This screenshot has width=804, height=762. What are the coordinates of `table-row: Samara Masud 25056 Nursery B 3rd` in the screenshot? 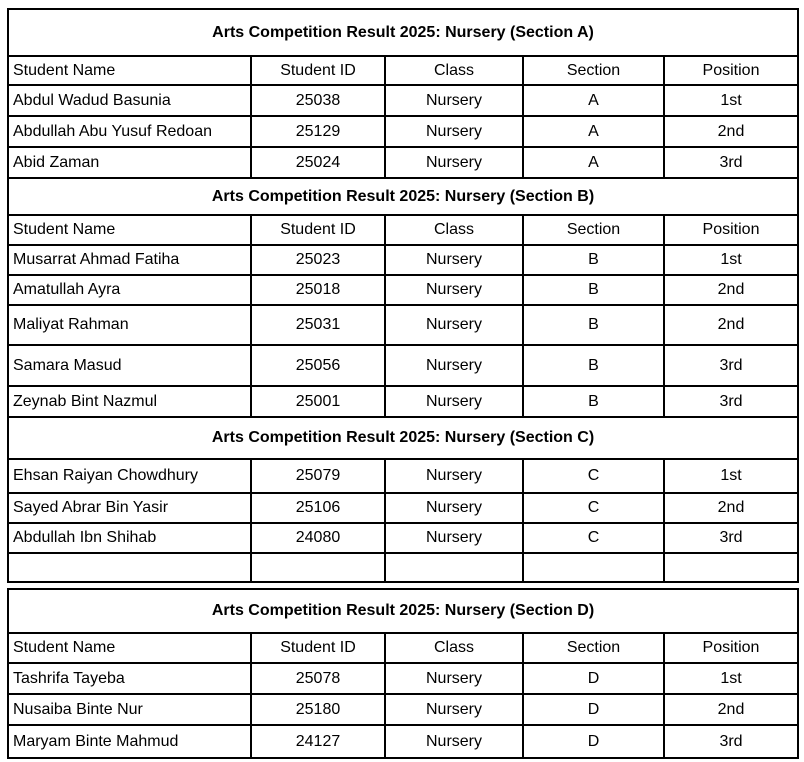 It's located at (403, 365).